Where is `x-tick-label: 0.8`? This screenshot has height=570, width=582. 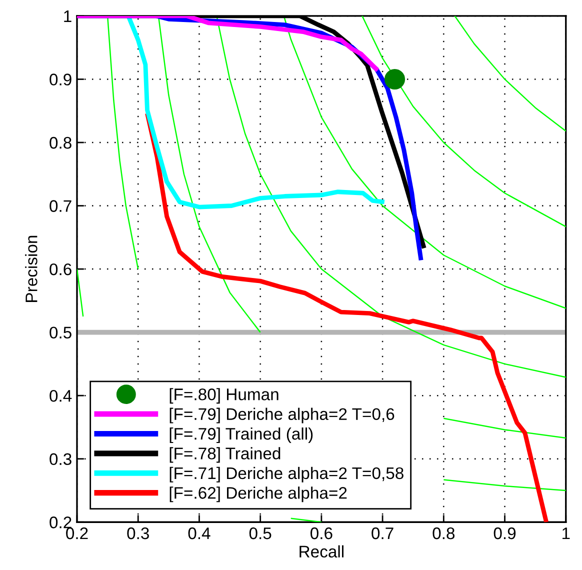
x-tick-label: 0.8 is located at coordinates (443, 533).